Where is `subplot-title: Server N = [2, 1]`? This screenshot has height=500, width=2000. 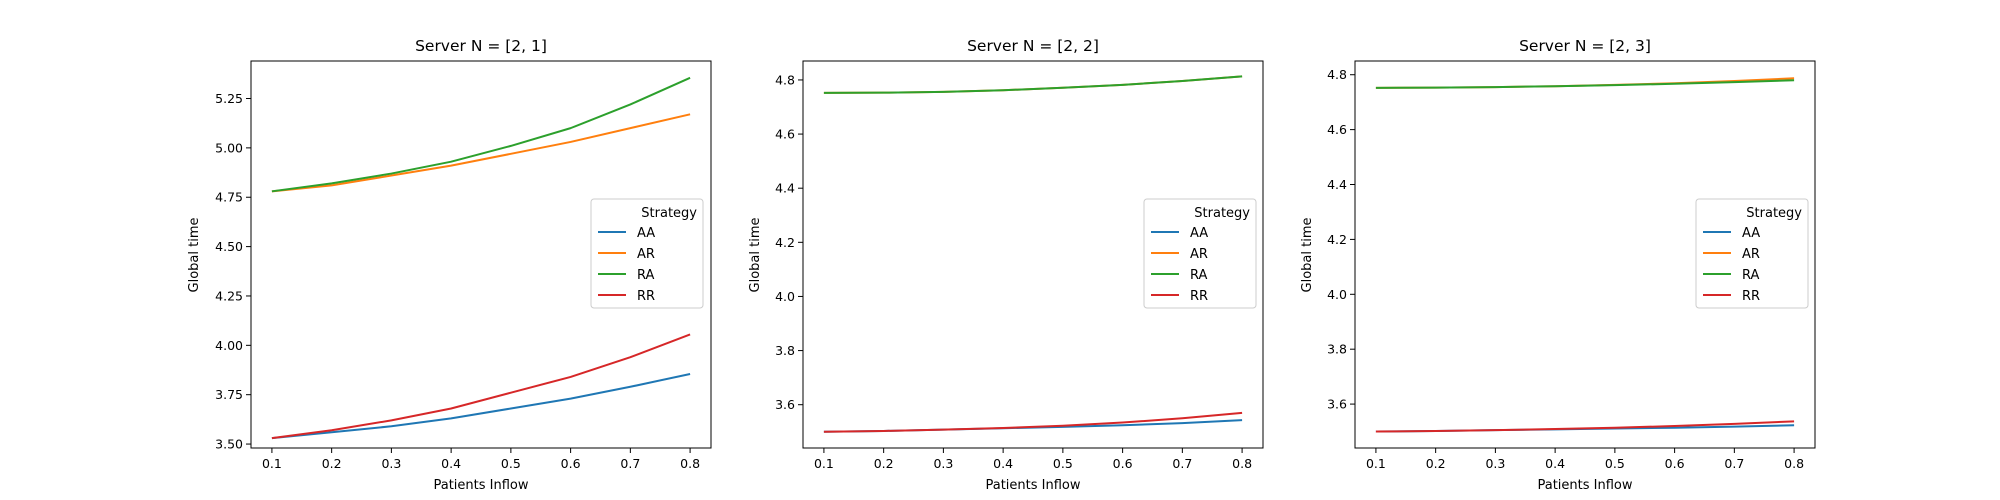 subplot-title: Server N = [2, 1] is located at coordinates (481, 46).